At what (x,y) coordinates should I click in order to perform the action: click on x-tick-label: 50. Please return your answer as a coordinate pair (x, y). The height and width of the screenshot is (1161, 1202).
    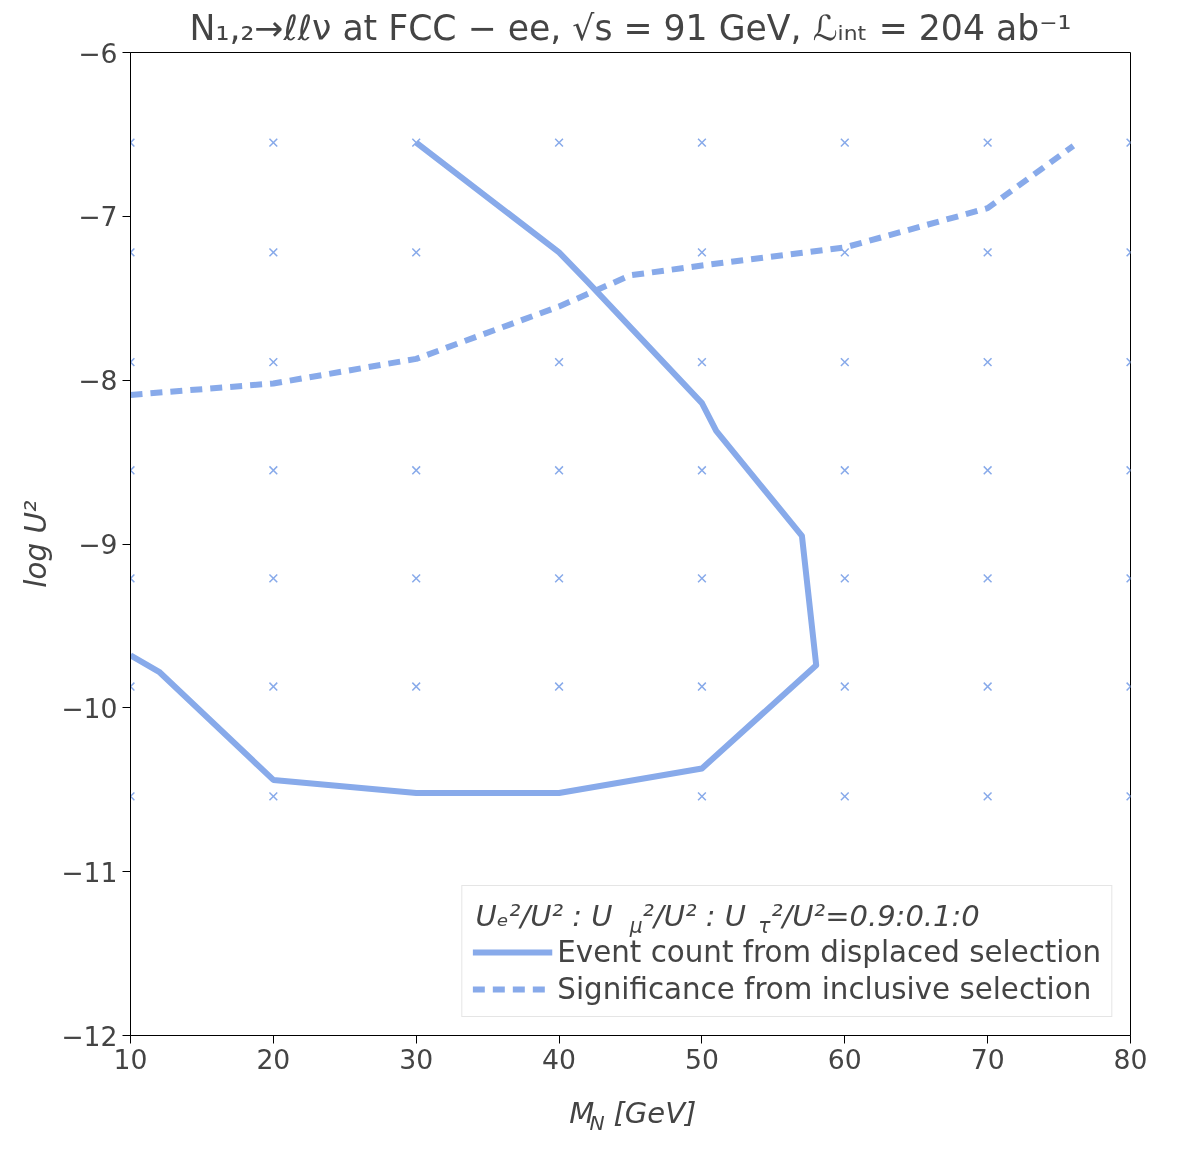
    Looking at the image, I should click on (701, 1059).